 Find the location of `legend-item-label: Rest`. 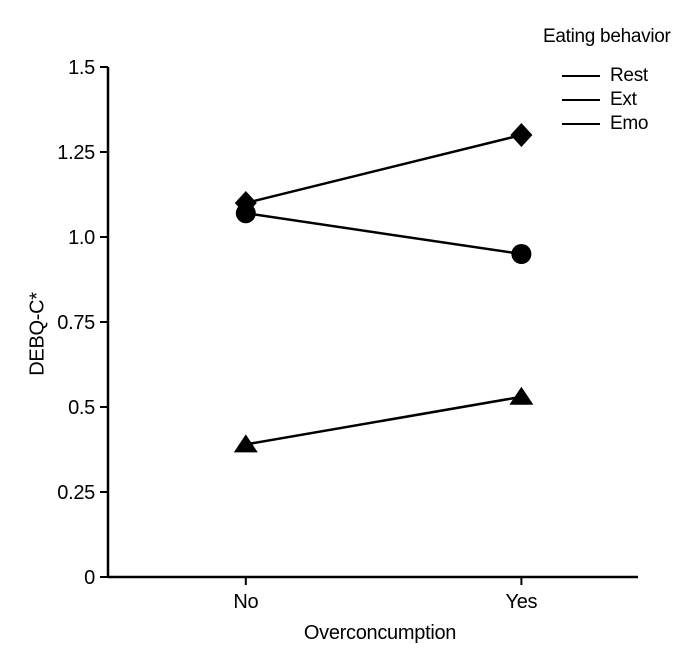

legend-item-label: Rest is located at coordinates (629, 75).